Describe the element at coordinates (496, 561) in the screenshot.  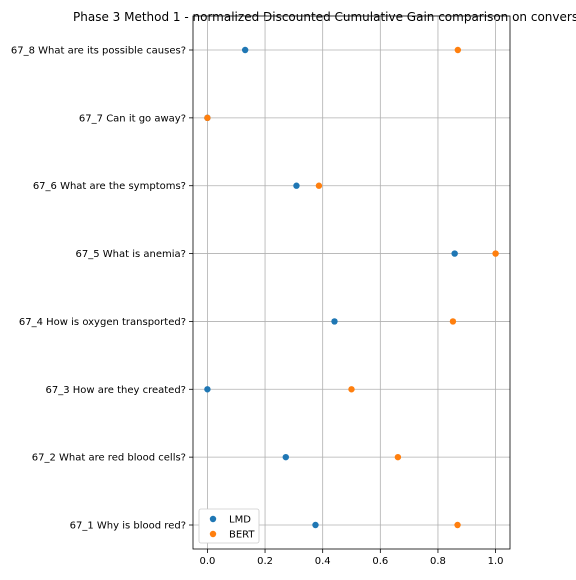
I see `x-tick-label: 1.0` at that location.